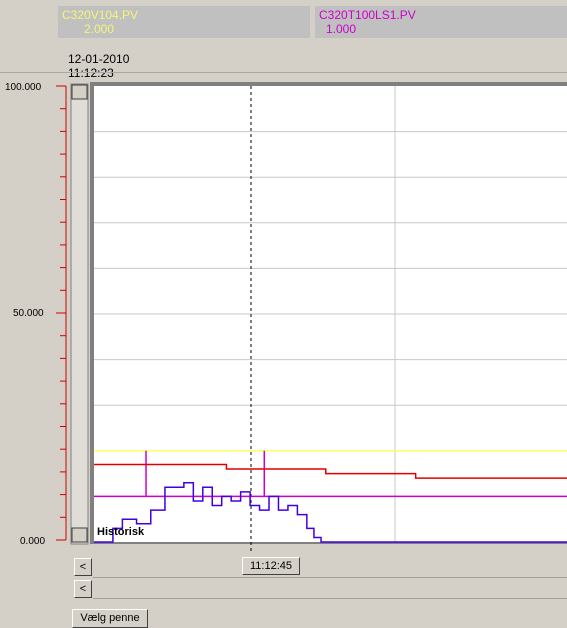 The width and height of the screenshot is (567, 628). I want to click on timestamp-date: 12-01-2010, so click(99, 59).